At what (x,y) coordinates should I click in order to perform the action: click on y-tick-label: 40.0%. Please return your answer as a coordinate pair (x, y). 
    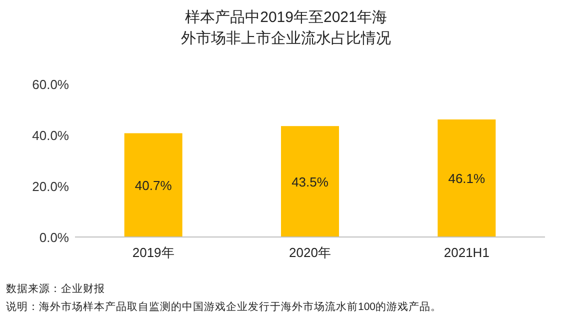
    Looking at the image, I should click on (51, 135).